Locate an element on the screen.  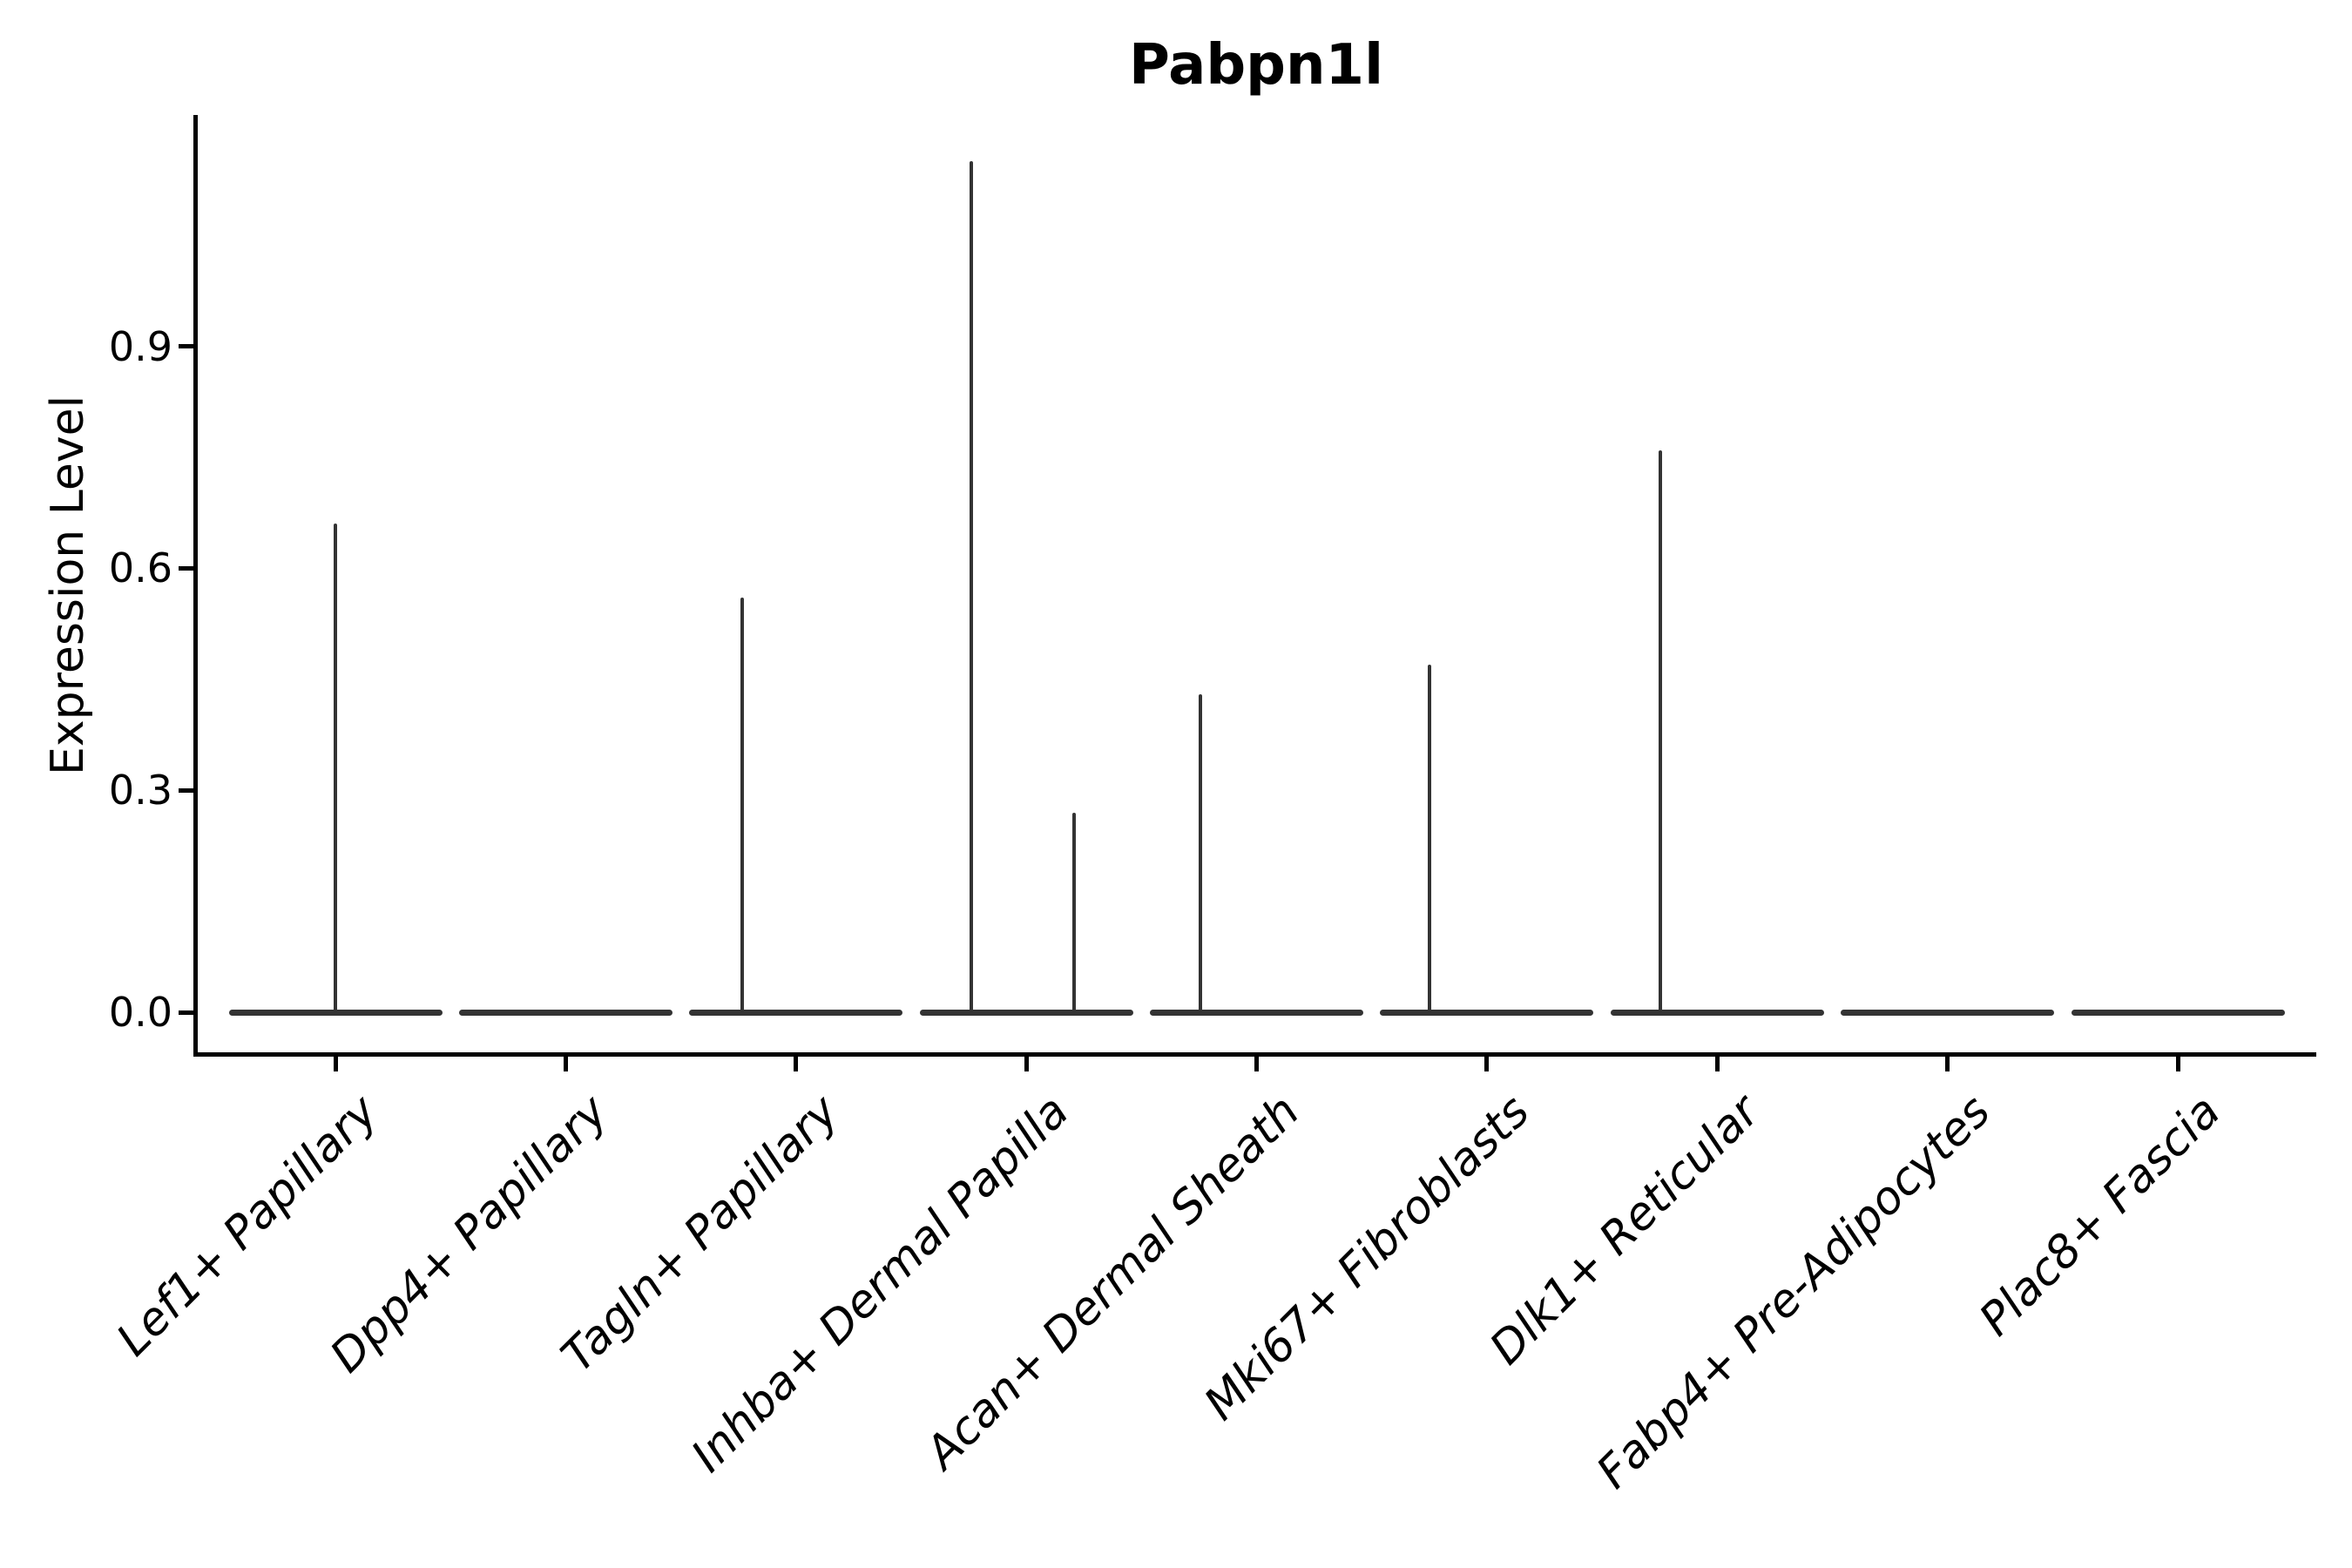
x-tick-label-text: Inhba+ Dermal Papilla is located at coordinates (880, 1284).